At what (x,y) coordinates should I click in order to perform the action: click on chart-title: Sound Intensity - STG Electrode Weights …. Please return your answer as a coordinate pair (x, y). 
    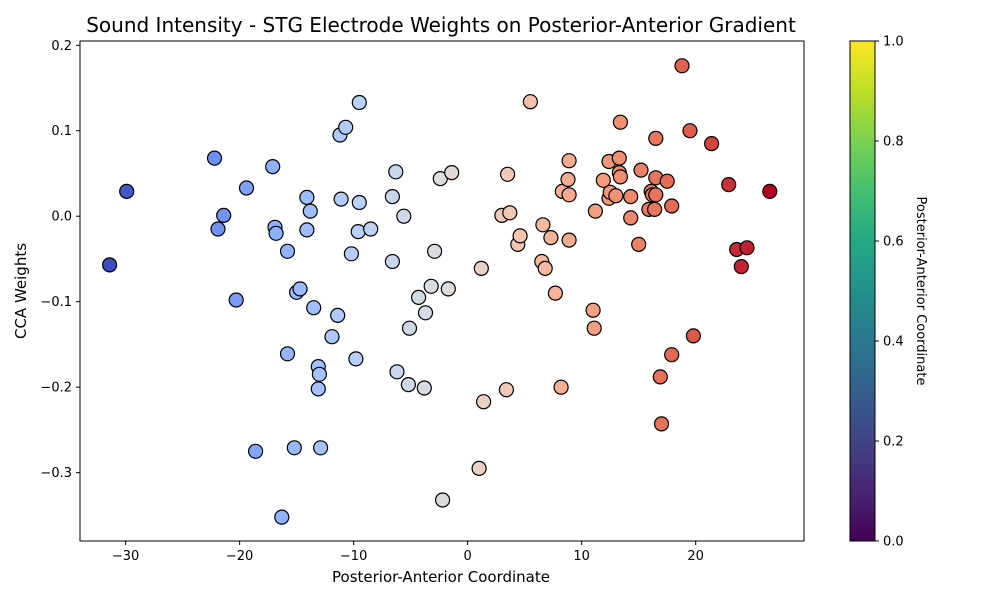
    Looking at the image, I should click on (441, 25).